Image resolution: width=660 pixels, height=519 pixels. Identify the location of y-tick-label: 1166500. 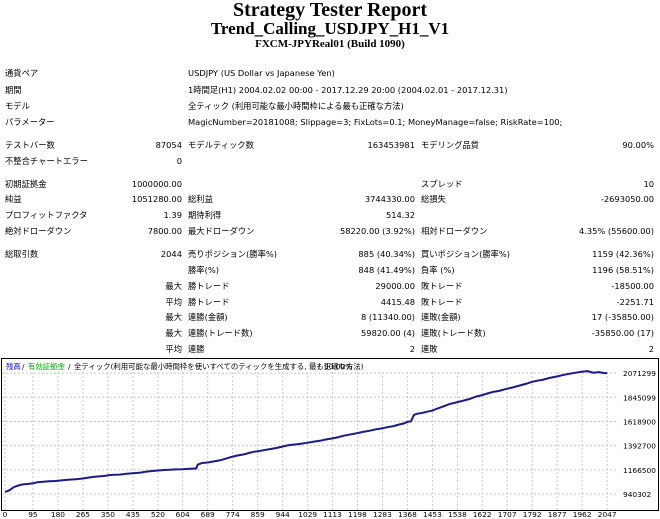
(639, 470).